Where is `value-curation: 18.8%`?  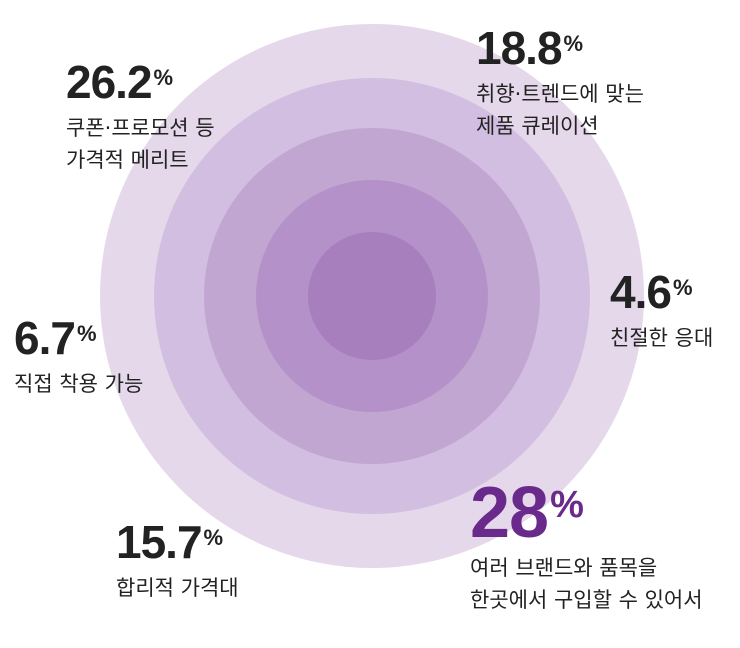 value-curation: 18.8% is located at coordinates (529, 48).